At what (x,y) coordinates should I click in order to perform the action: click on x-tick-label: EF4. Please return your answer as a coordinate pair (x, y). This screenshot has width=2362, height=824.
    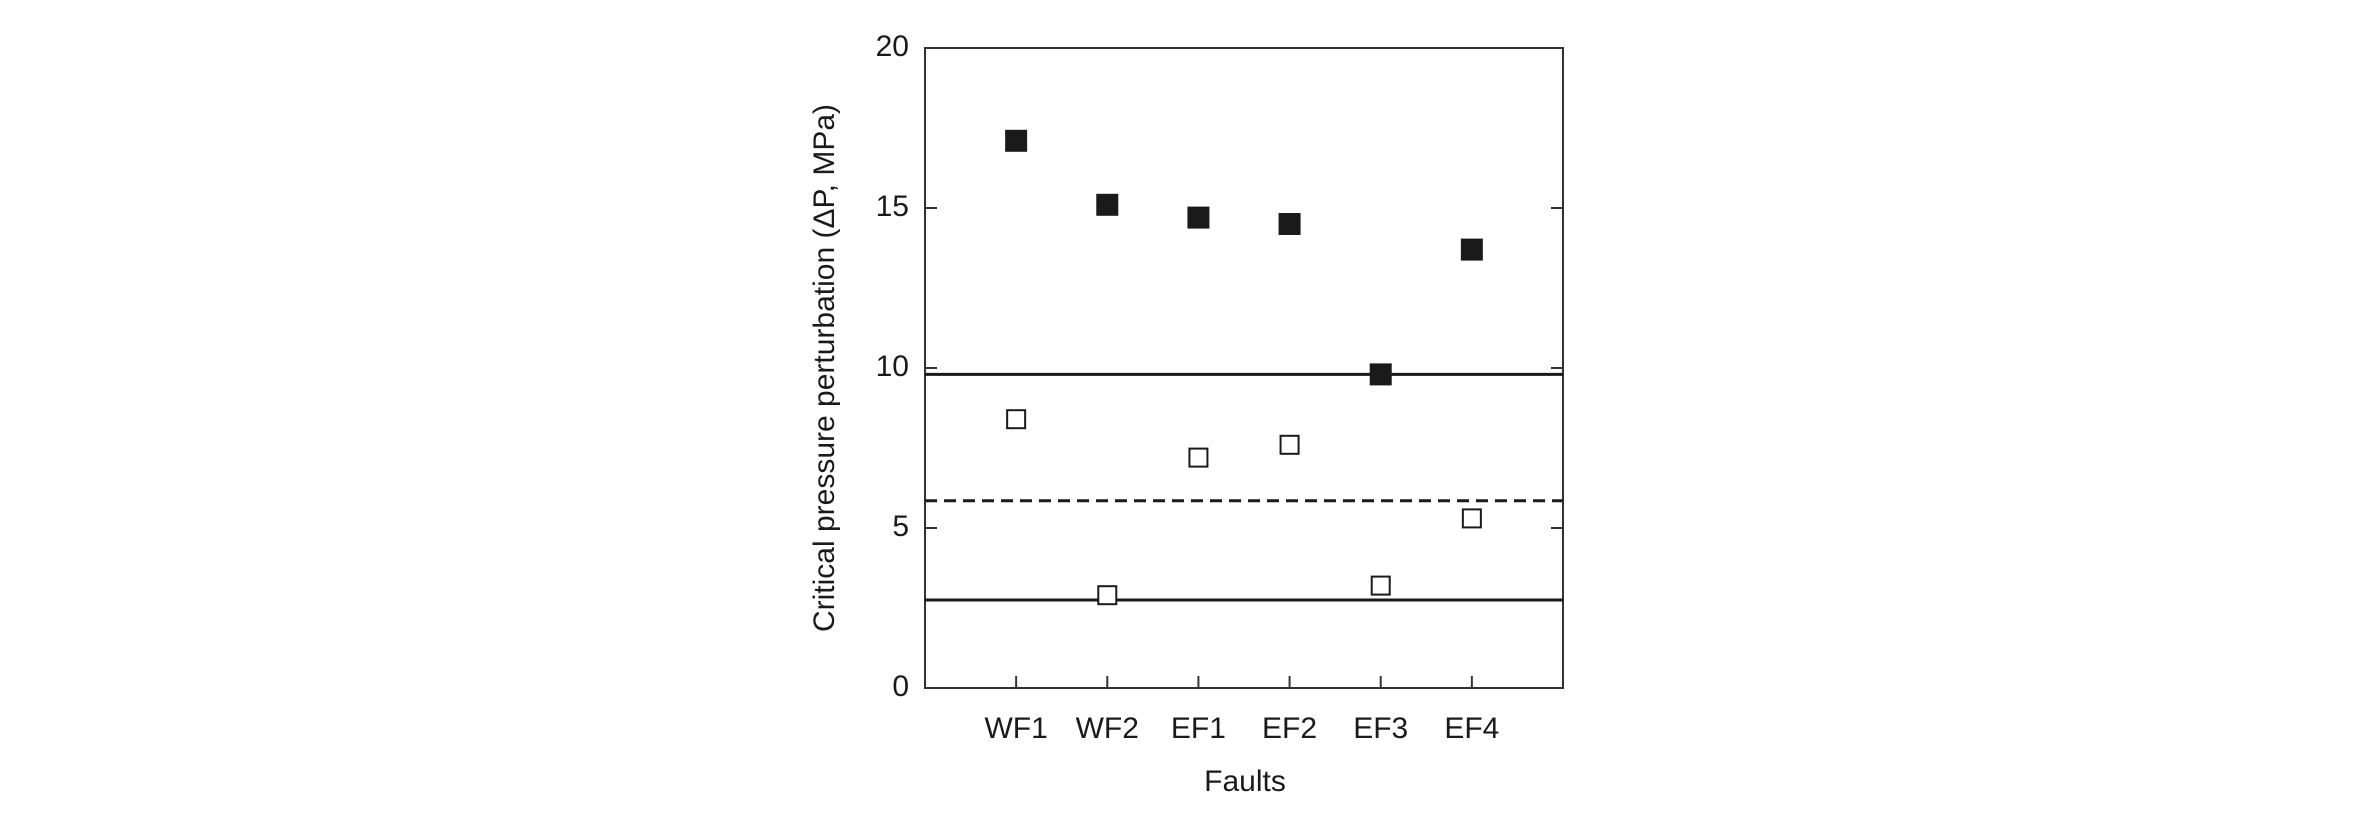
    Looking at the image, I should click on (1471, 728).